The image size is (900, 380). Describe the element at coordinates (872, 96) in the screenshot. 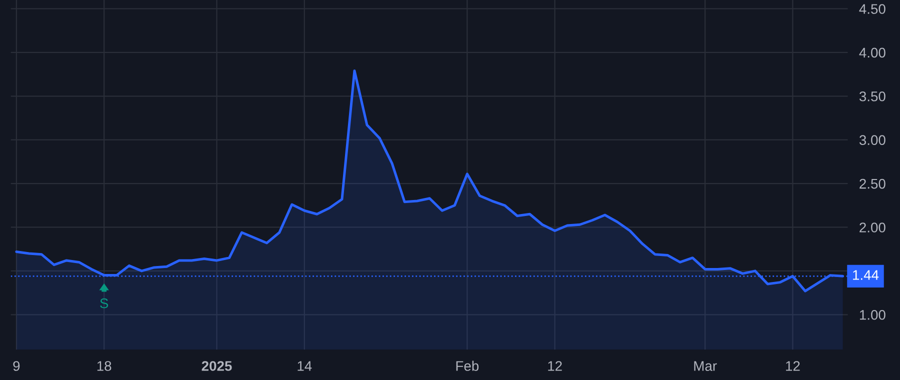

I see `y-tick-label: 3.50` at that location.